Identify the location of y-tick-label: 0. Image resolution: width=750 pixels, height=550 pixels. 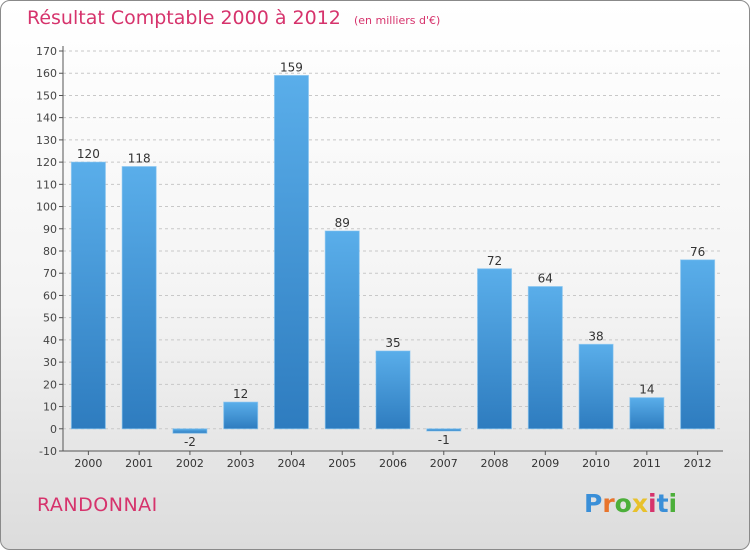
(53, 429).